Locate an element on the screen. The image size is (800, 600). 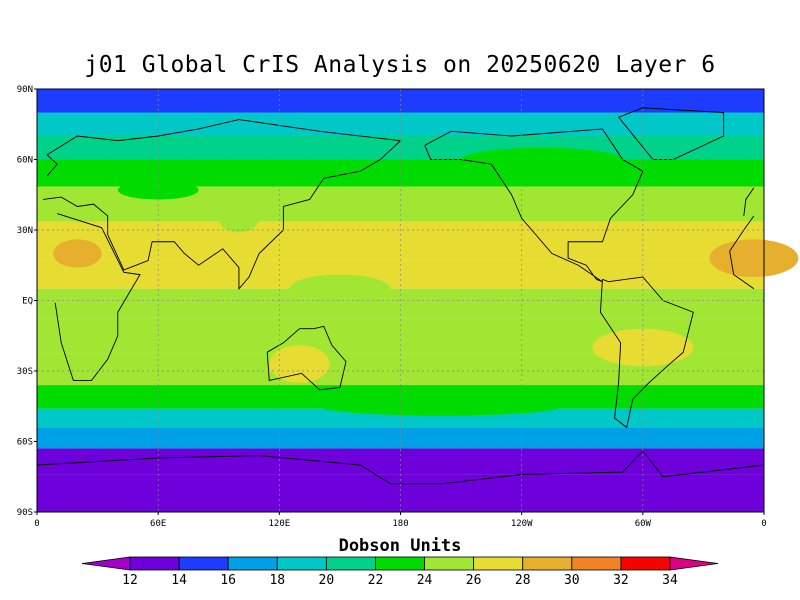
colorbar-tick-label: 22 is located at coordinates (376, 580).